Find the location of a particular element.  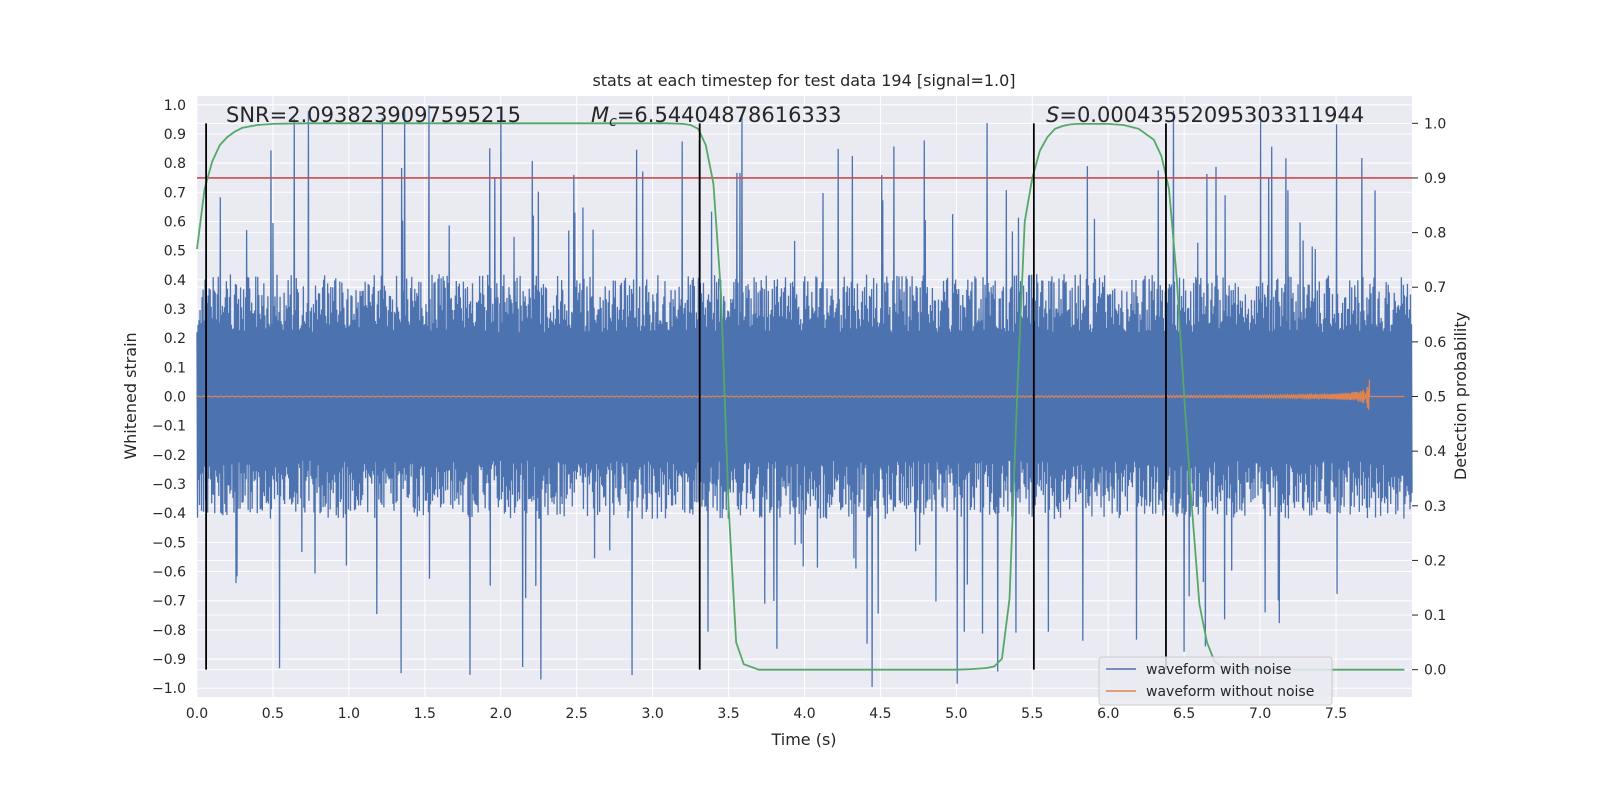

x-axis-label: Time (s) is located at coordinates (803, 739).